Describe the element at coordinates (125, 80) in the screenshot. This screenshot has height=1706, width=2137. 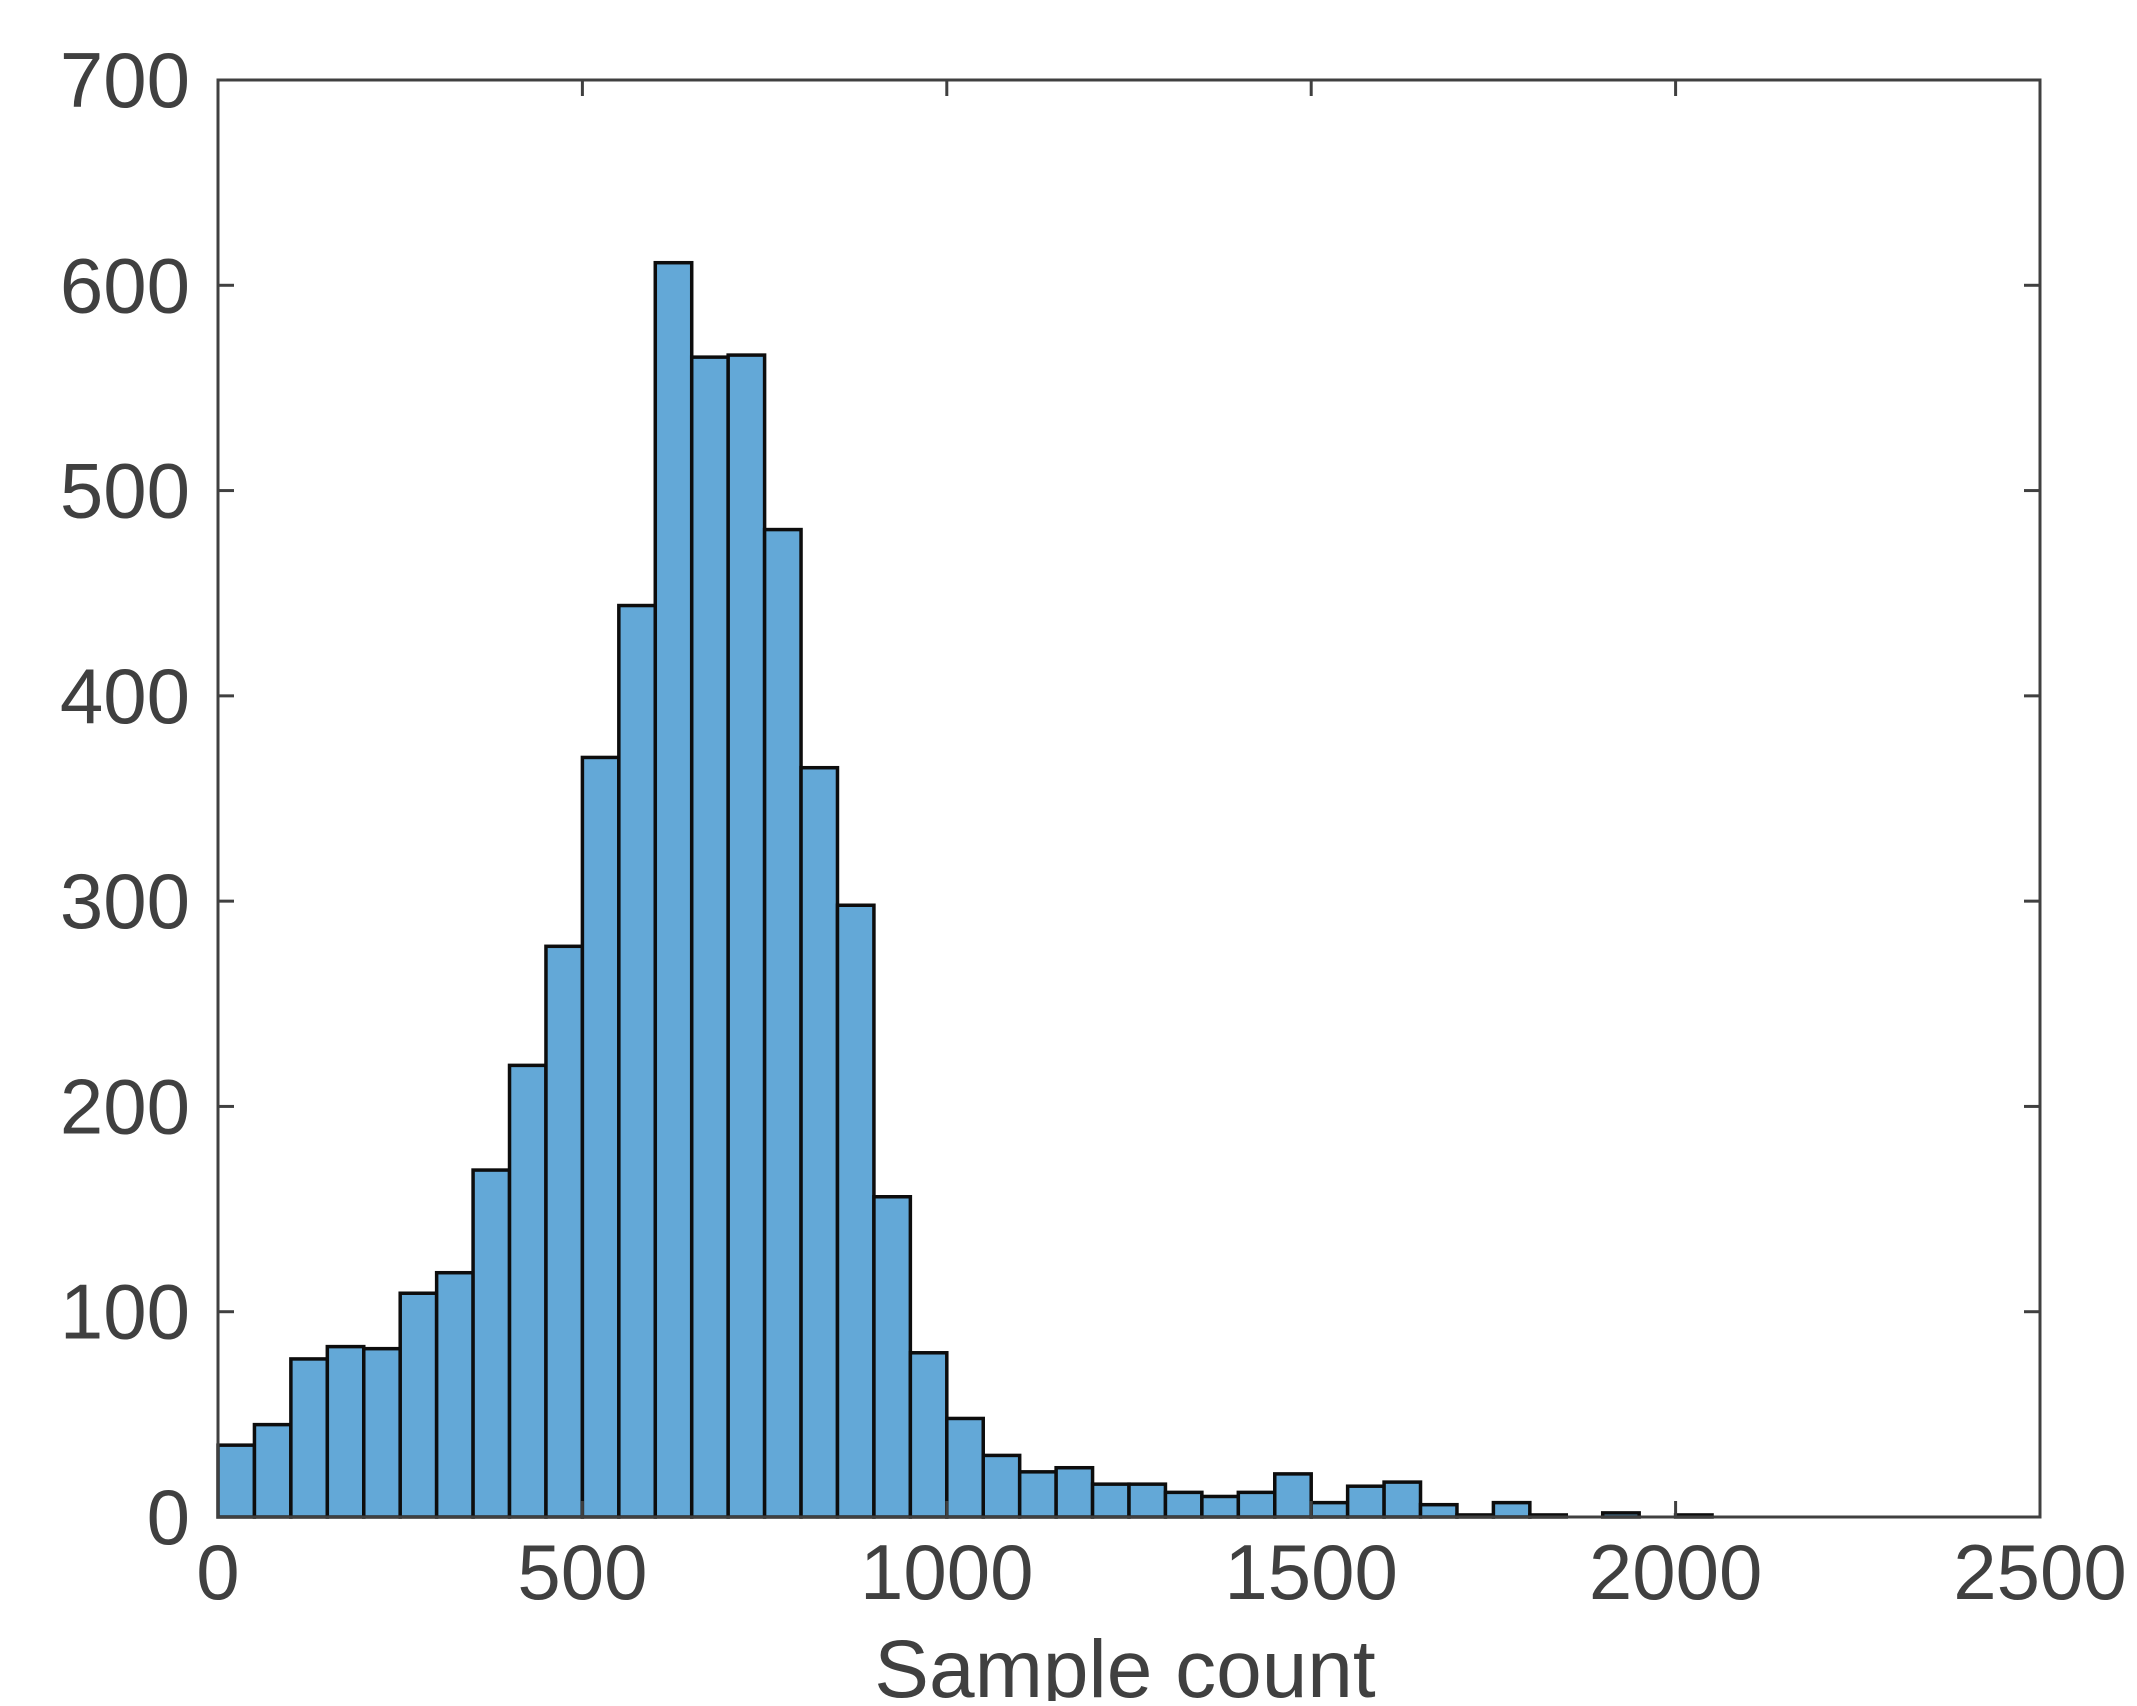
I see `y-tick-label: 700` at that location.